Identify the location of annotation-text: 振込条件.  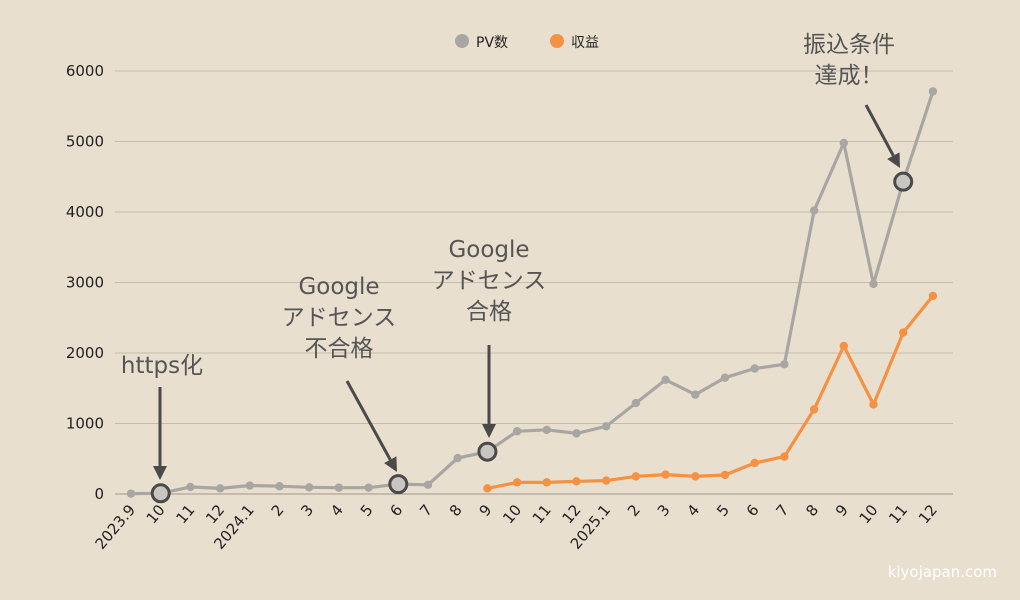
(849, 45).